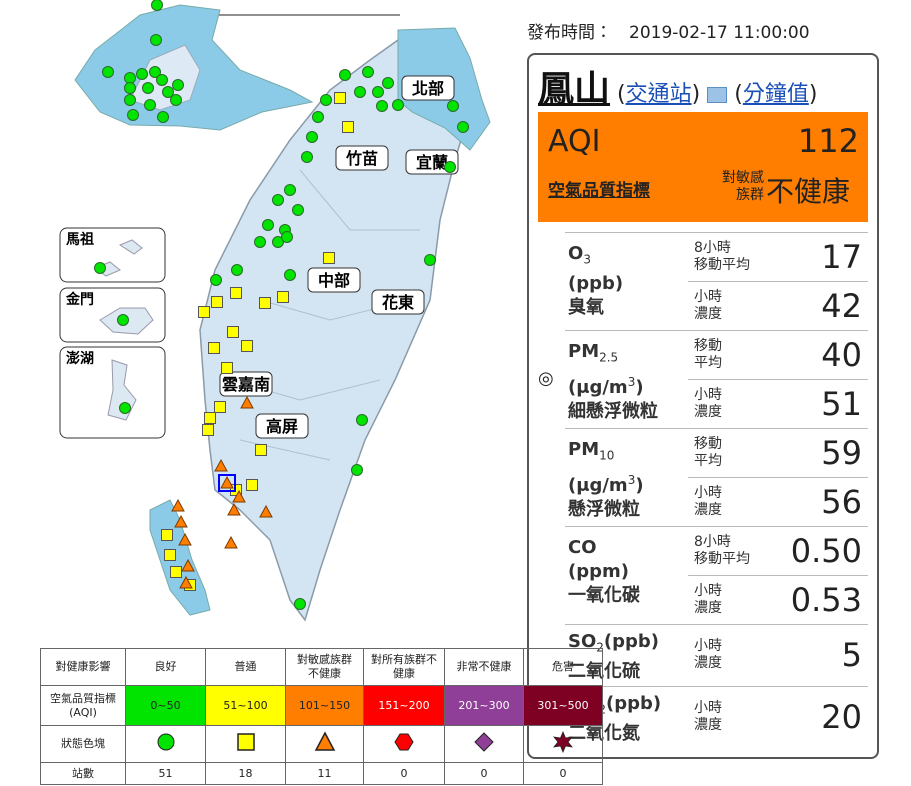  What do you see at coordinates (826, 599) in the screenshot?
I see `row-value: 0.53` at bounding box center [826, 599].